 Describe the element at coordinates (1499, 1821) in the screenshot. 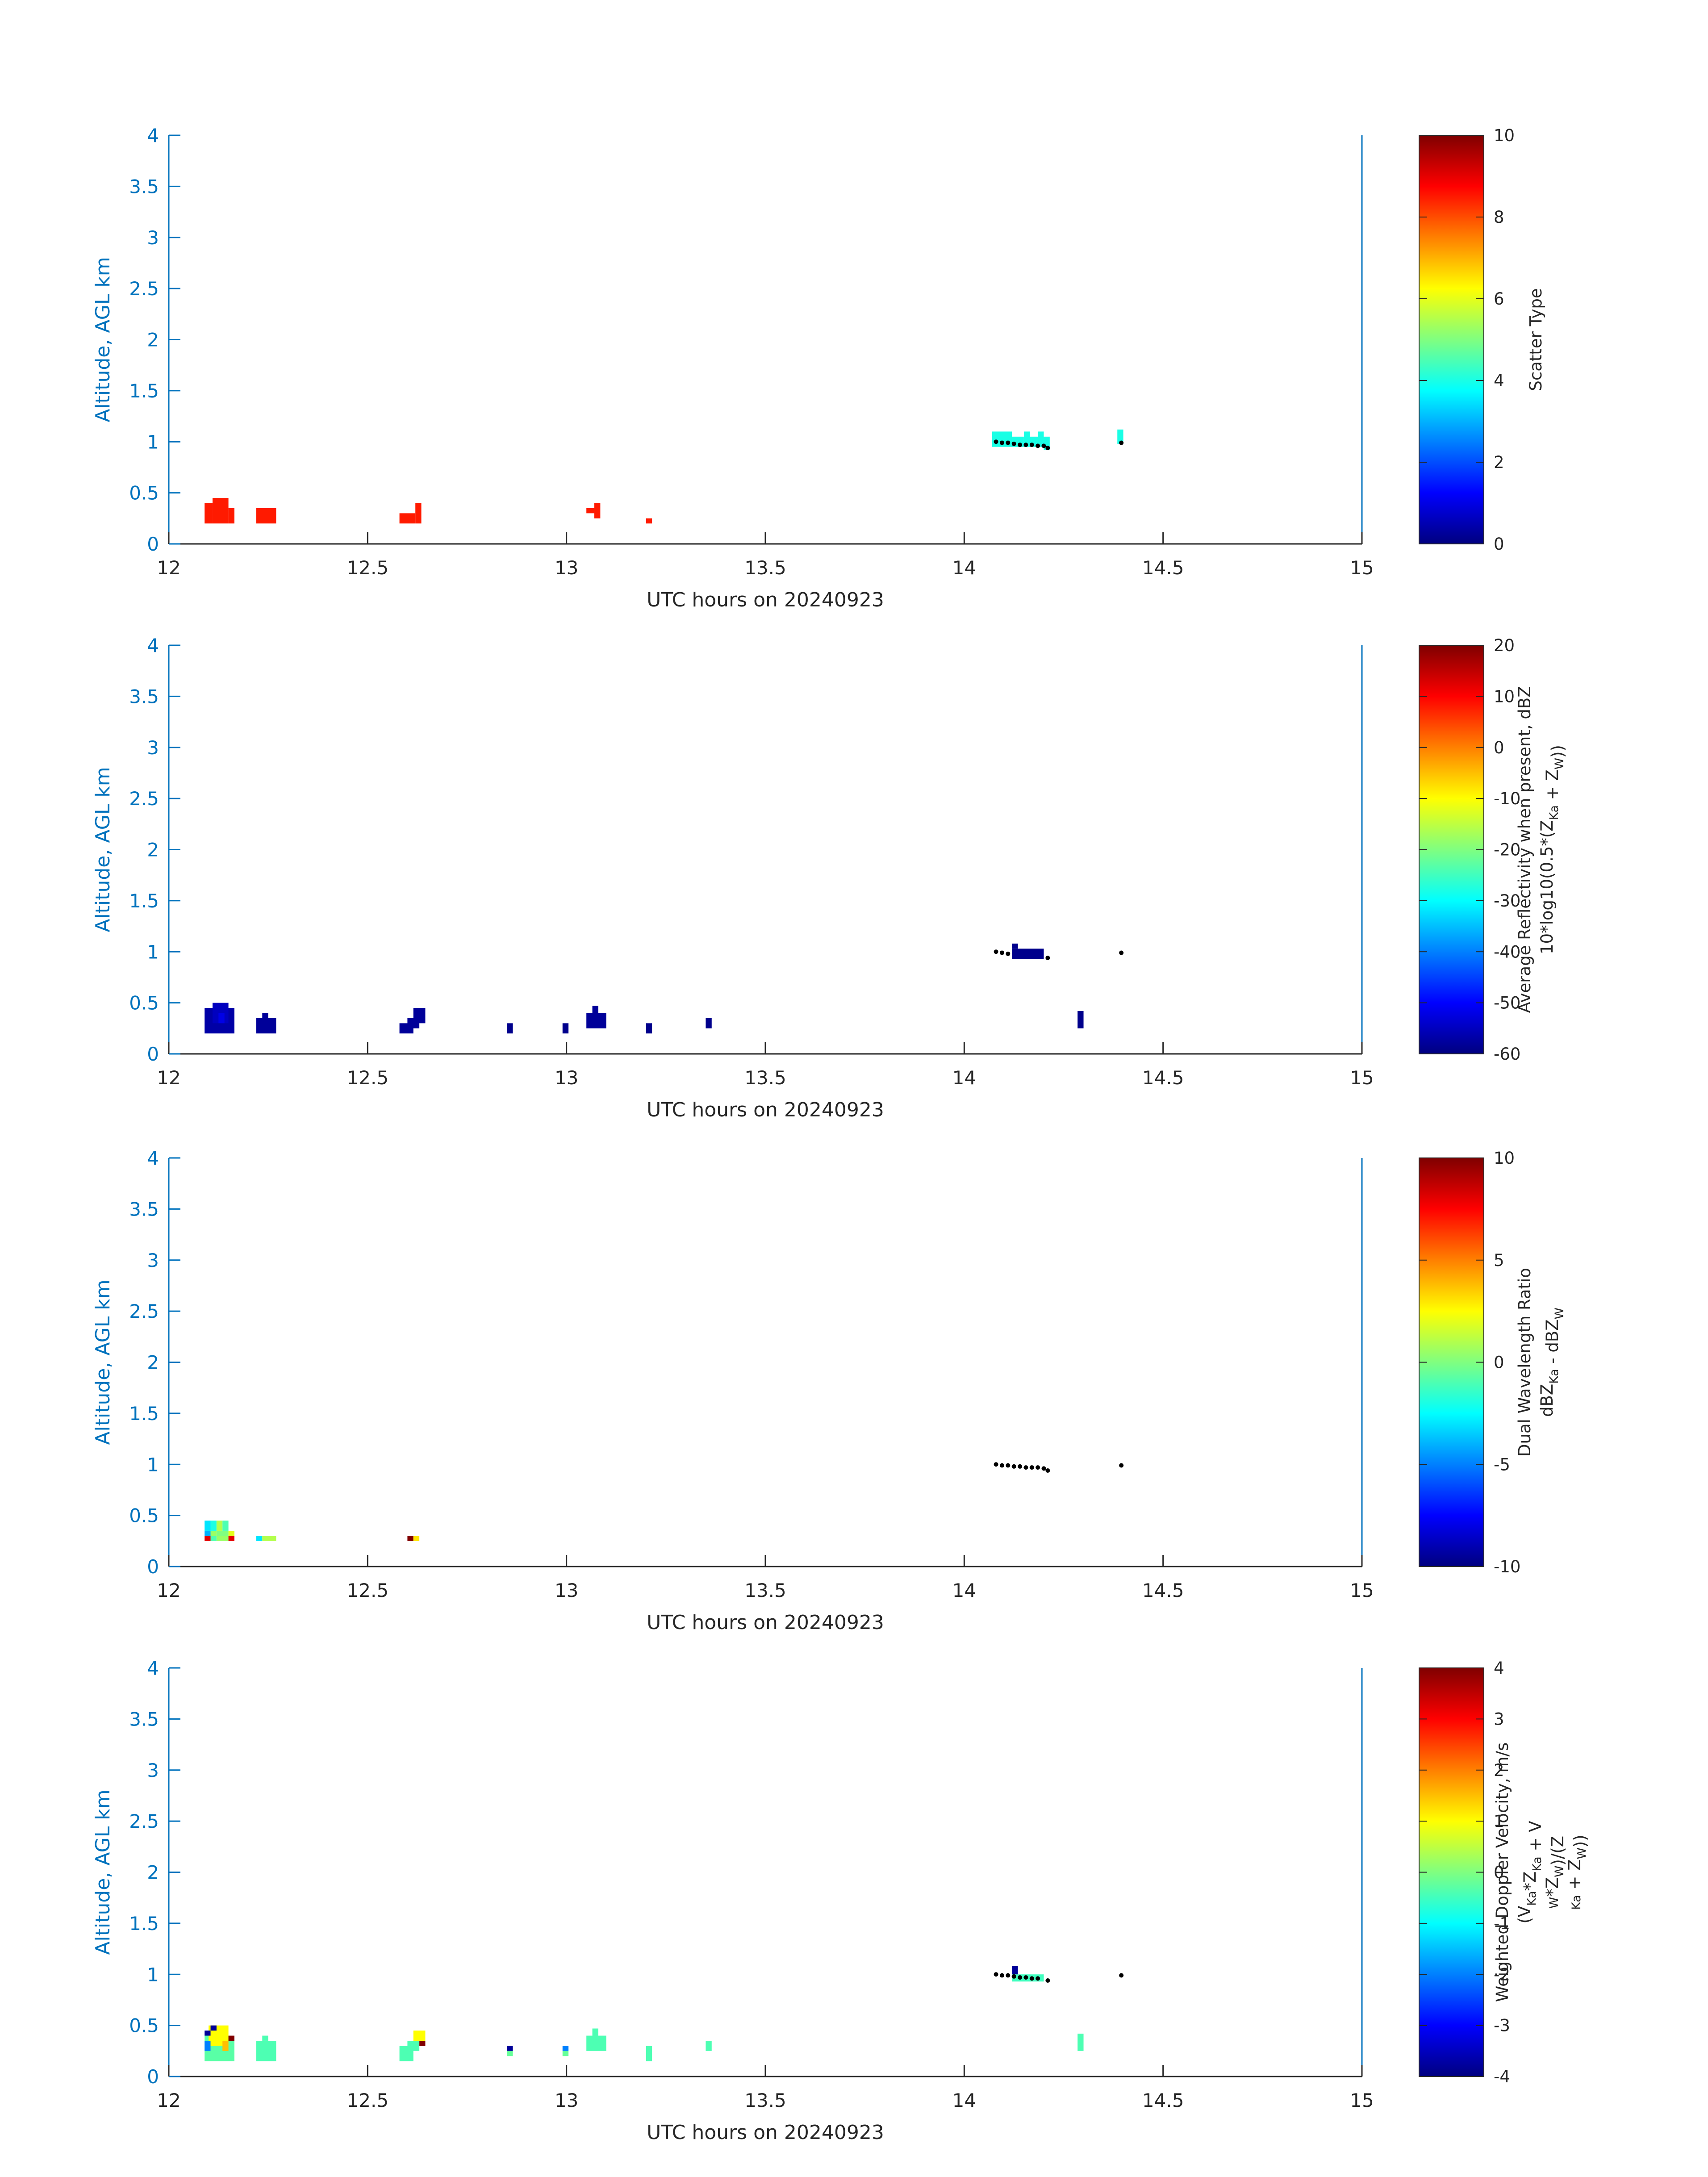

I see `colorbar-tick-label: 1` at that location.